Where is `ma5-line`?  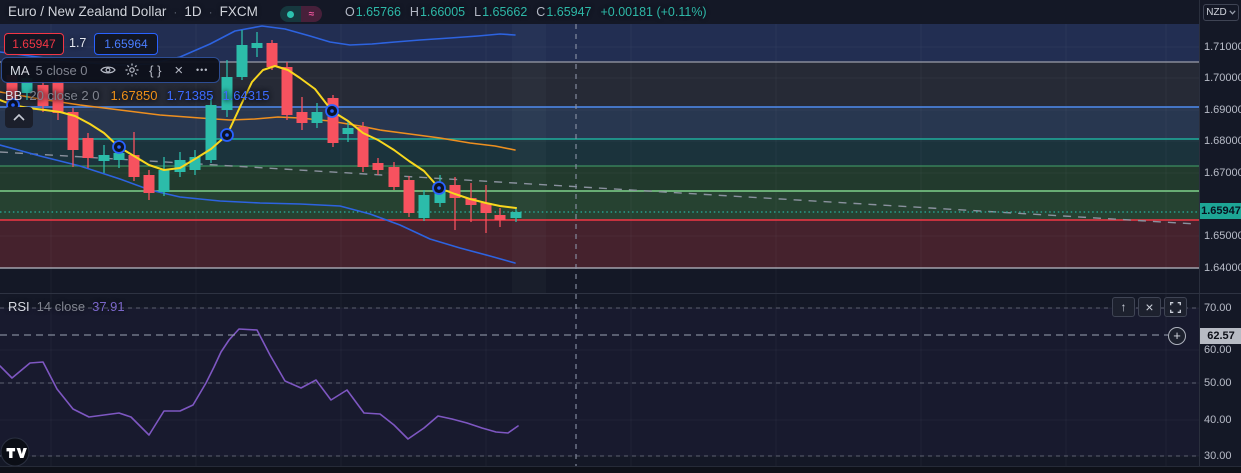 ma5-line is located at coordinates (258, 137).